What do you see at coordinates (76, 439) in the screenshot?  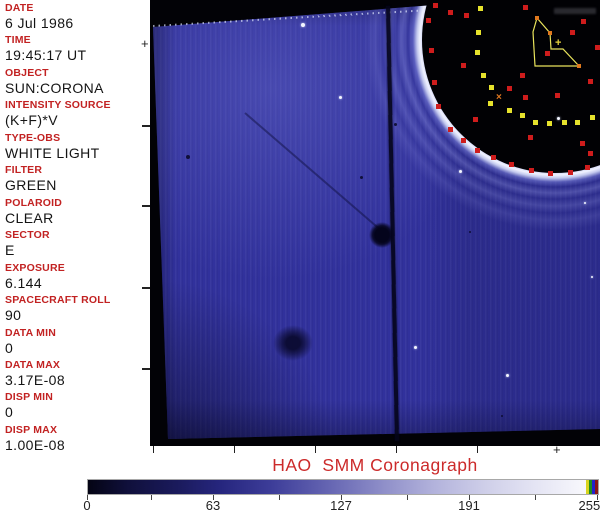 I see `metadata-field: DISP MAX 1.00E-08` at bounding box center [76, 439].